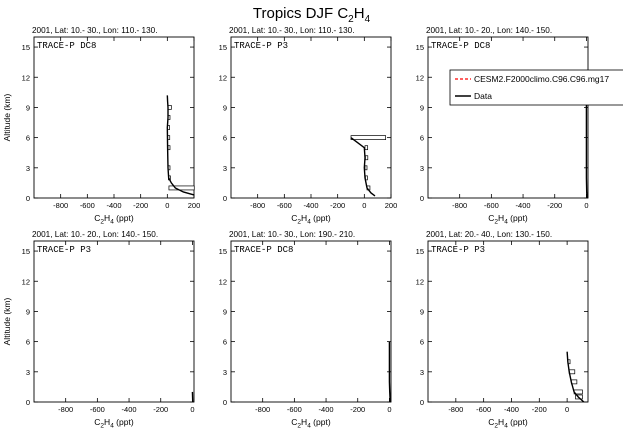 This screenshot has height=436, width=623. What do you see at coordinates (292, 234) in the screenshot?
I see `panel-title: 2001, Lat: 10.- 30., Lon: 190.- 210.` at bounding box center [292, 234].